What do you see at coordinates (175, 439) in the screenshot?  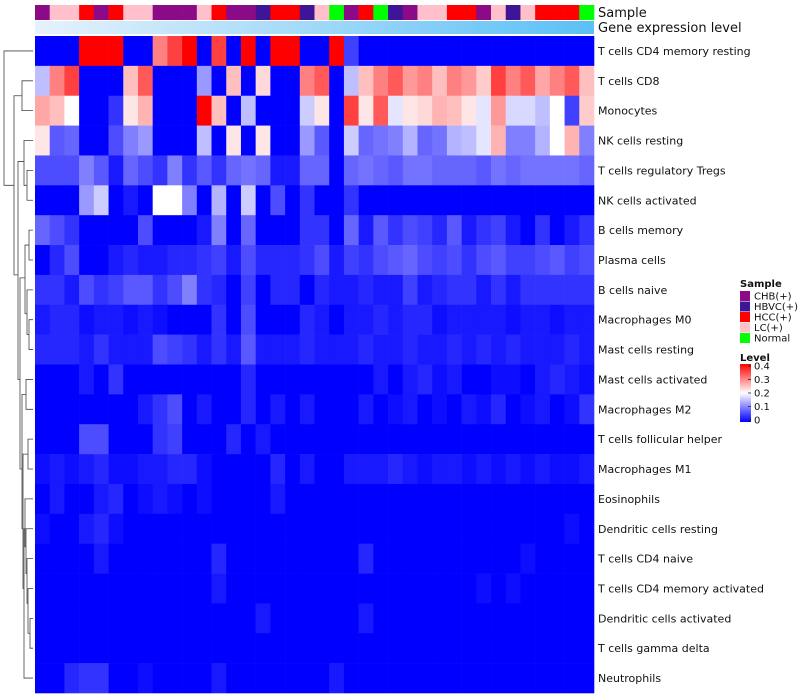 I see `heatmap-cell-r13-c9` at bounding box center [175, 439].